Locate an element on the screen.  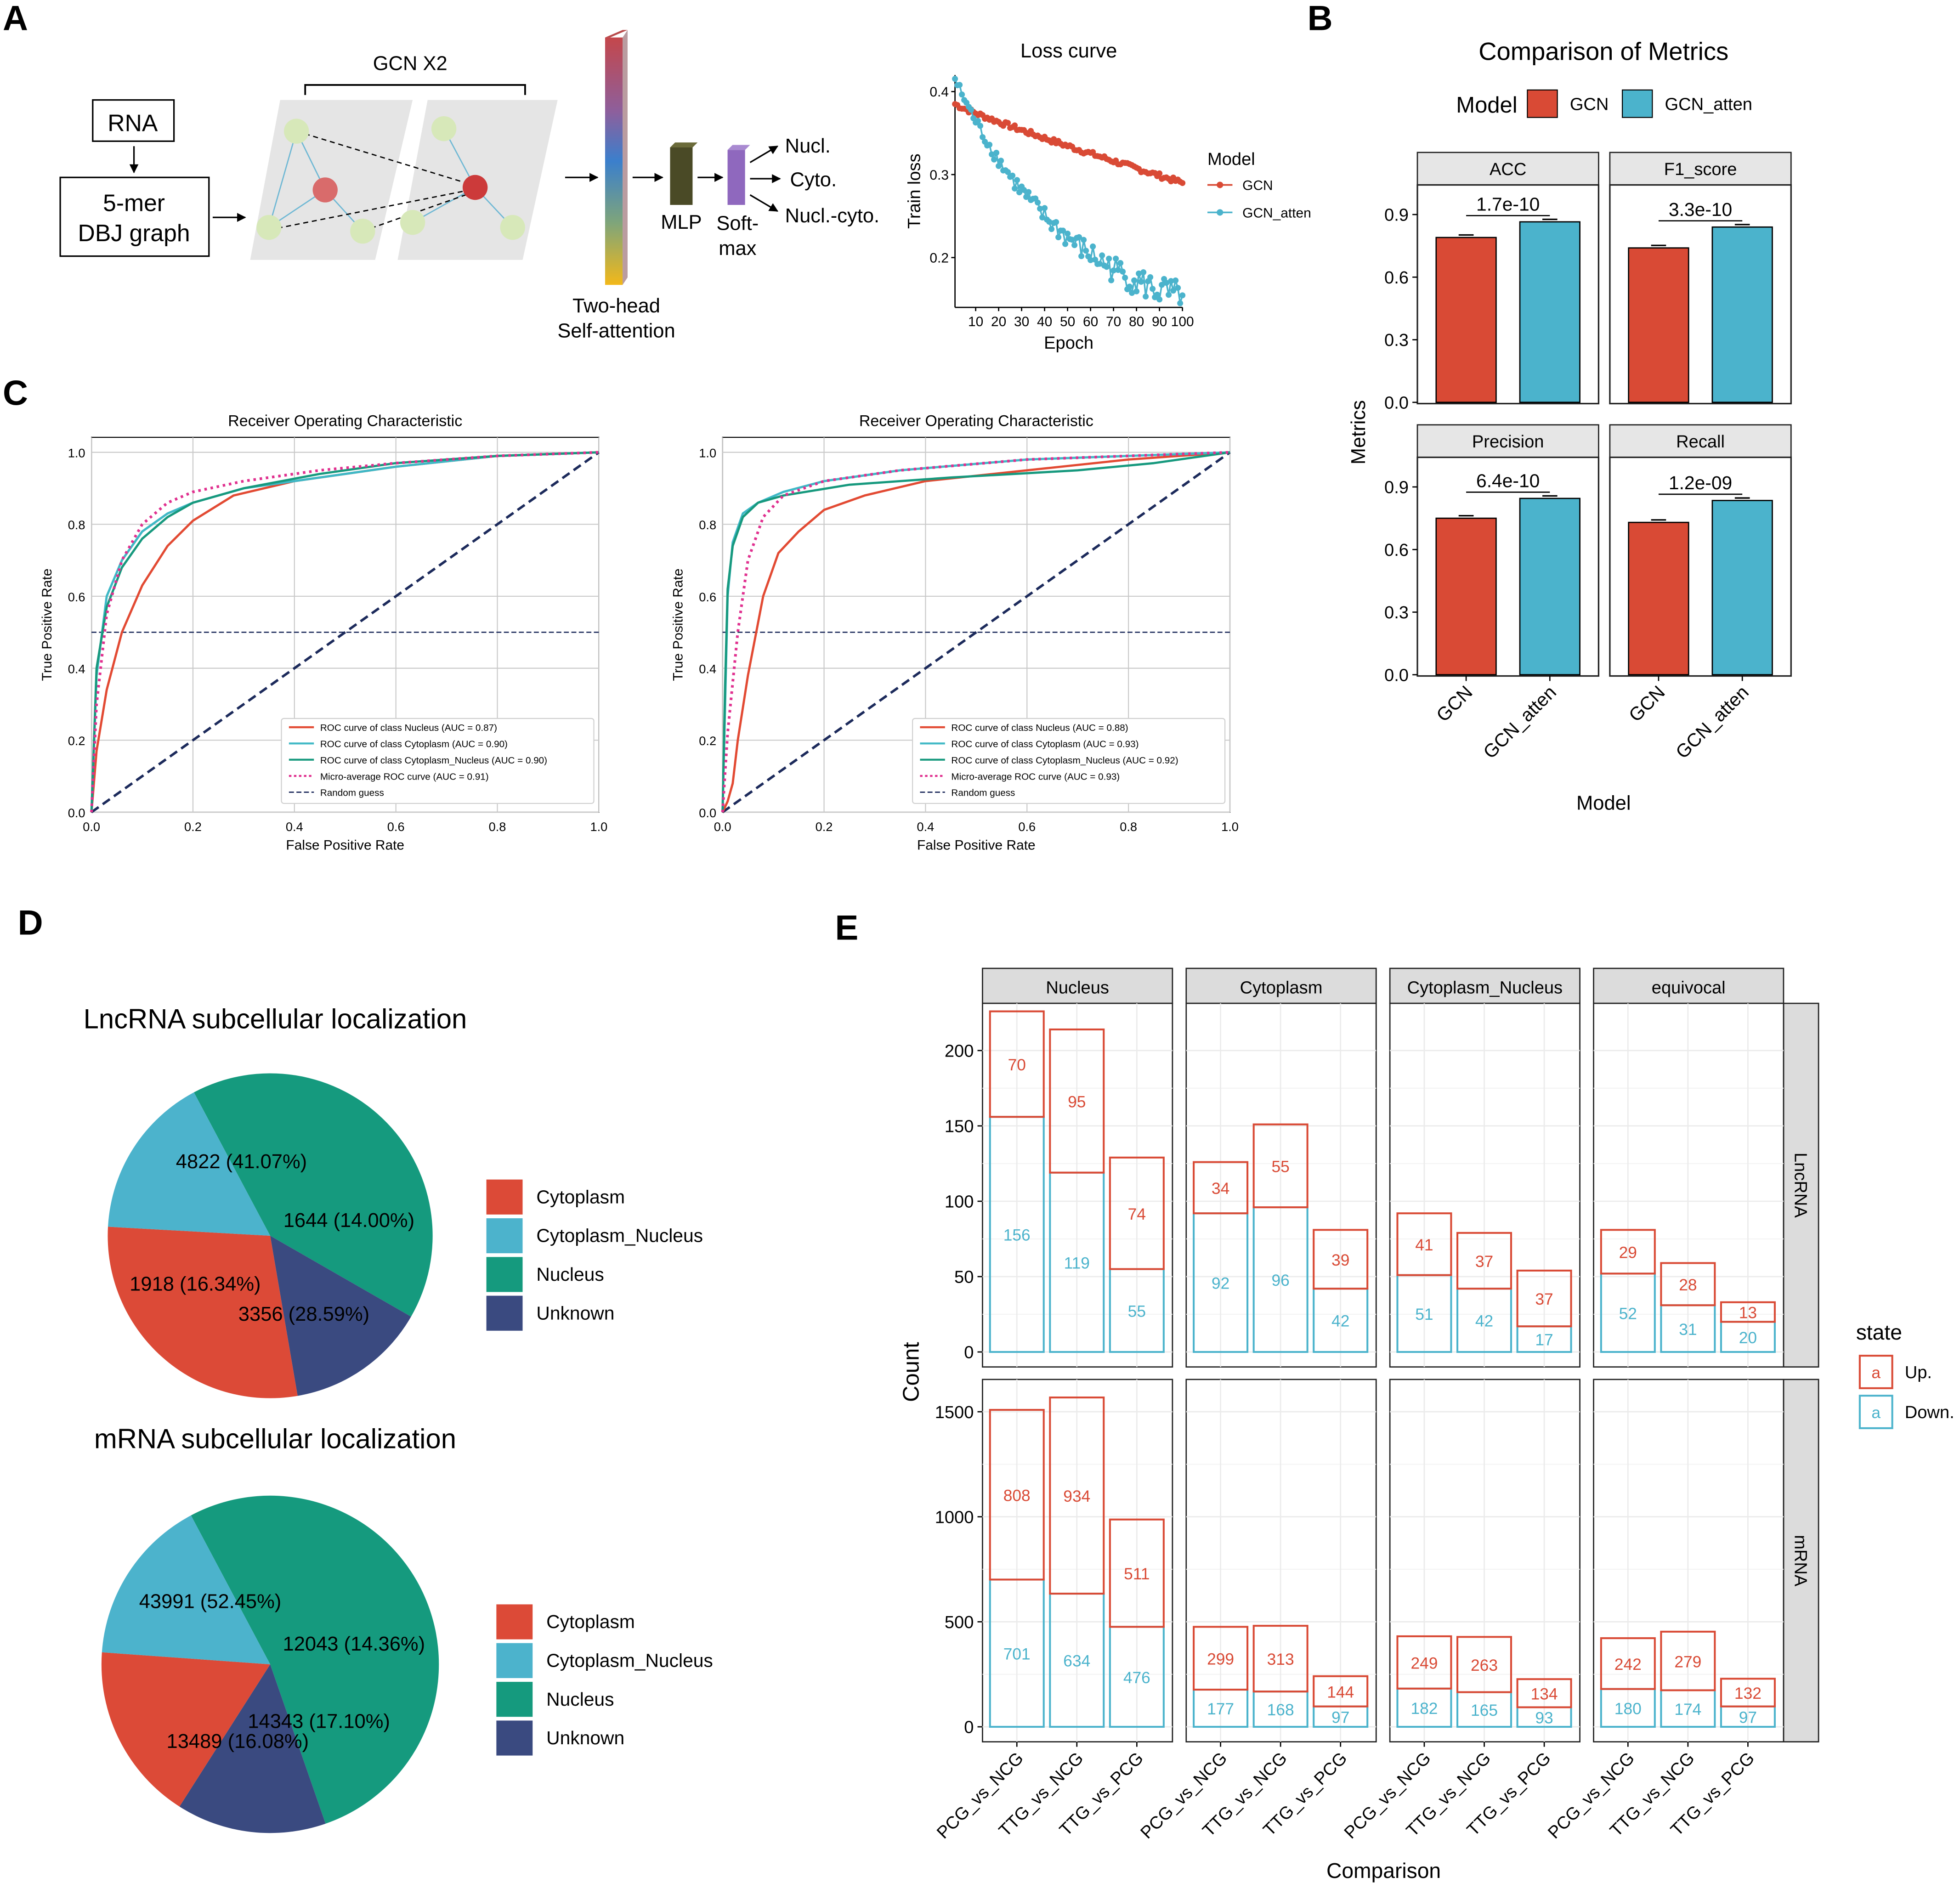
metrics-legend-key is located at coordinates (1543, 103).